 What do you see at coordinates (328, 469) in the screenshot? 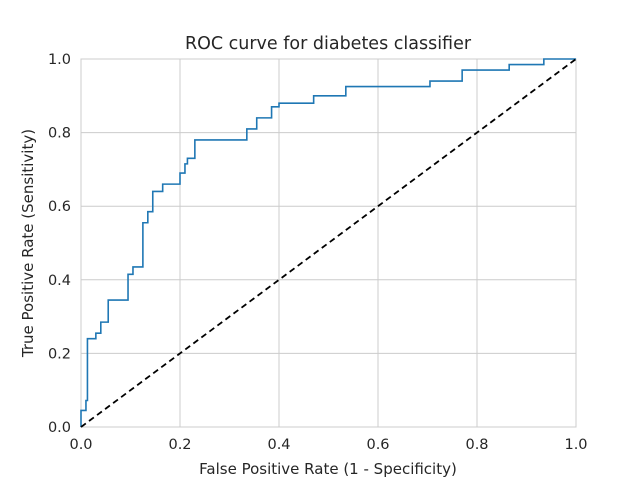
I see `x-axis-label: False Positive Rate (1 - Specificity)` at bounding box center [328, 469].